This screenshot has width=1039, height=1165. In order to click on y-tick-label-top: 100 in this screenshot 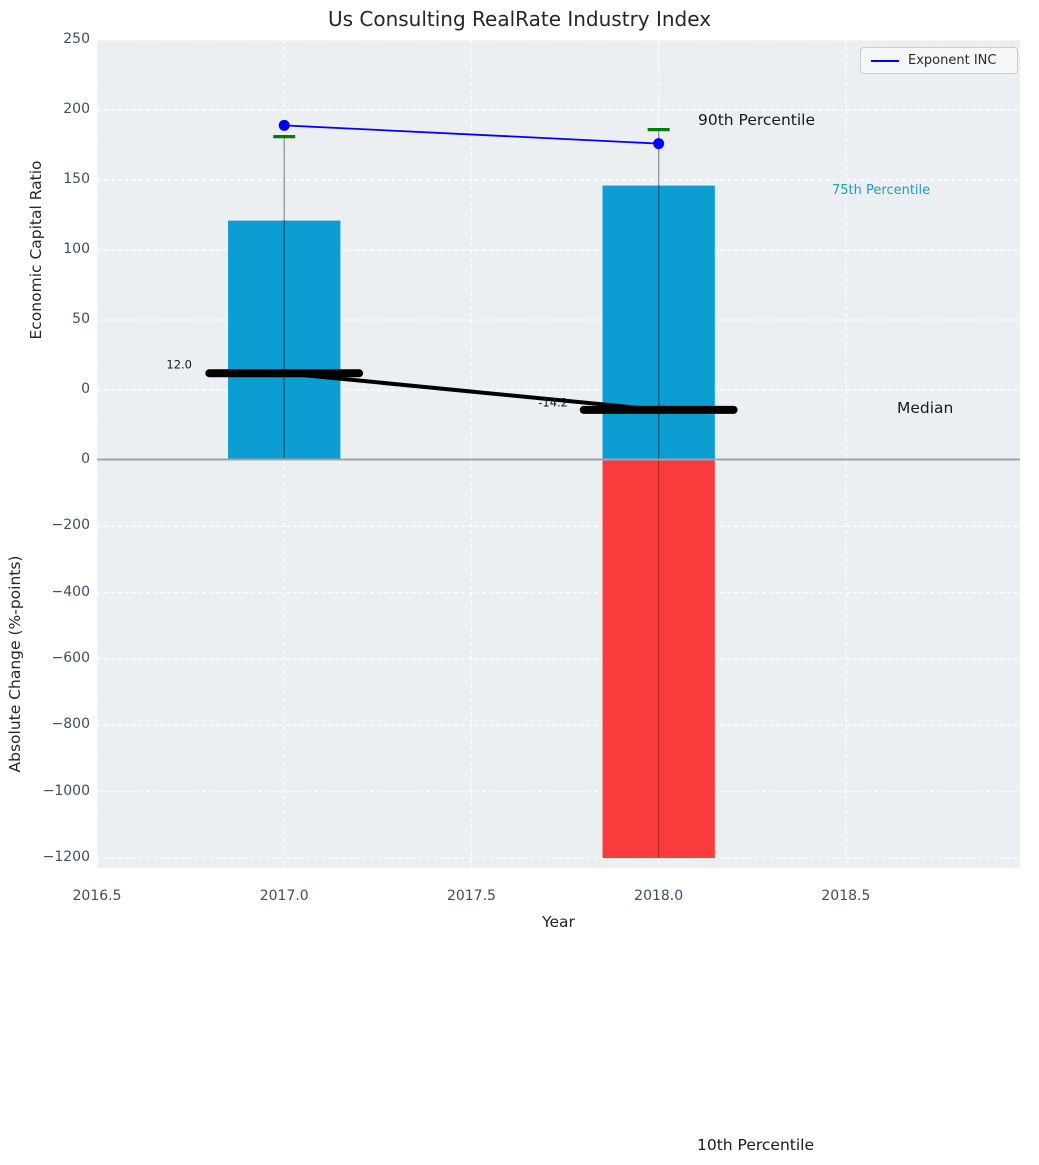, I will do `click(76, 249)`.